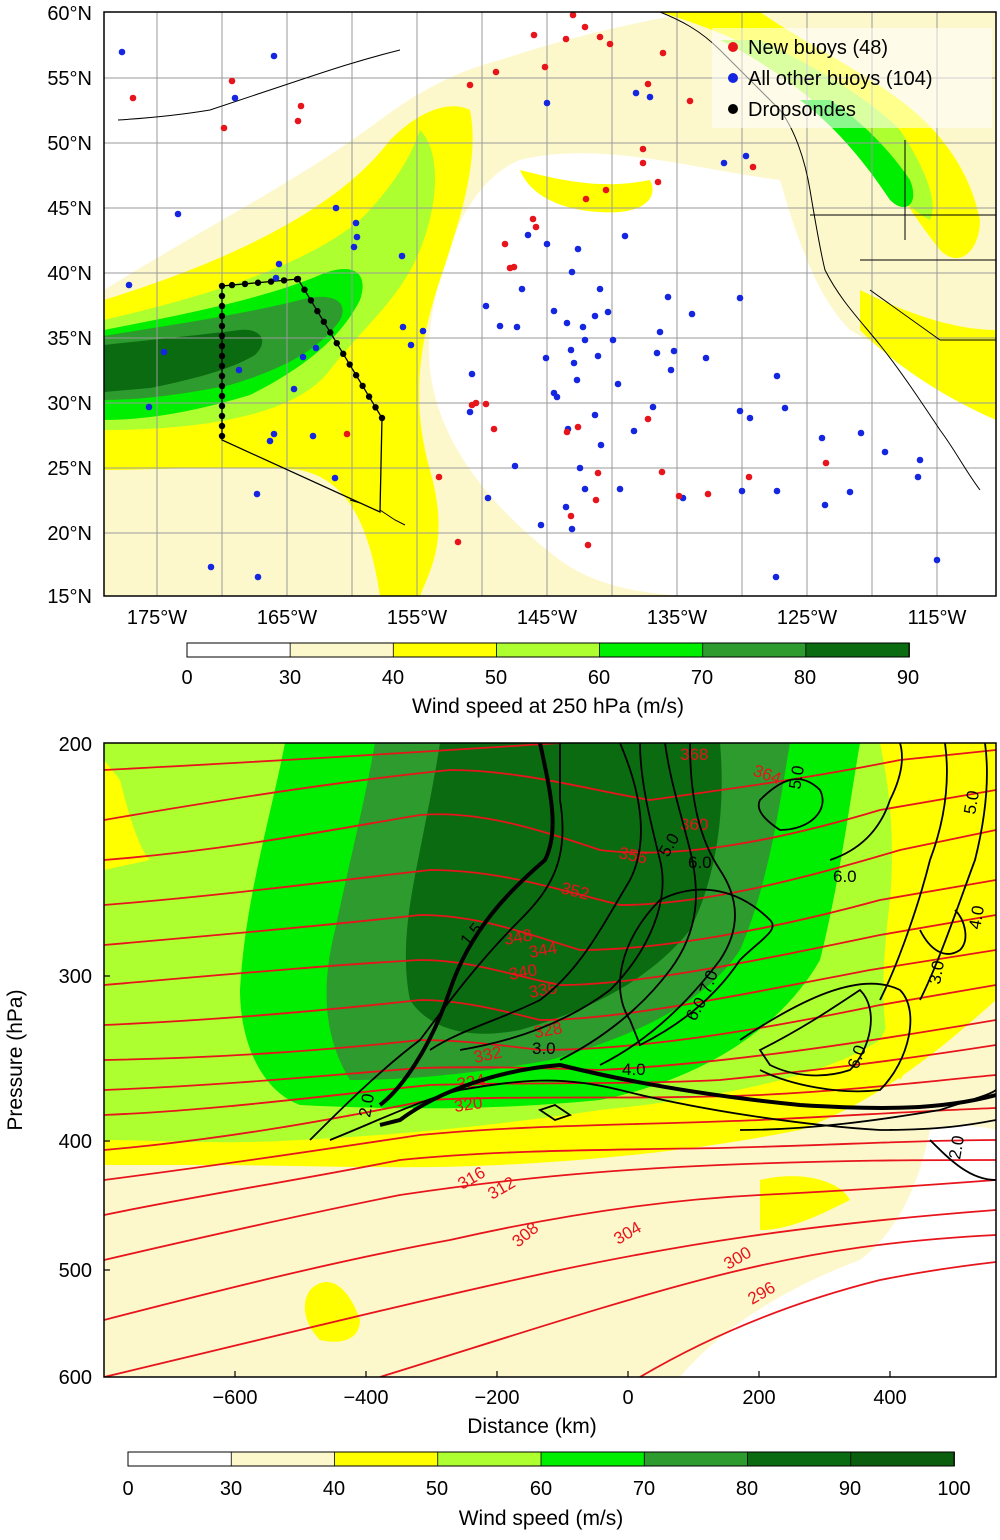 This screenshot has width=1000, height=1540. I want to click on distance-tick-label: −600, so click(234, 1398).